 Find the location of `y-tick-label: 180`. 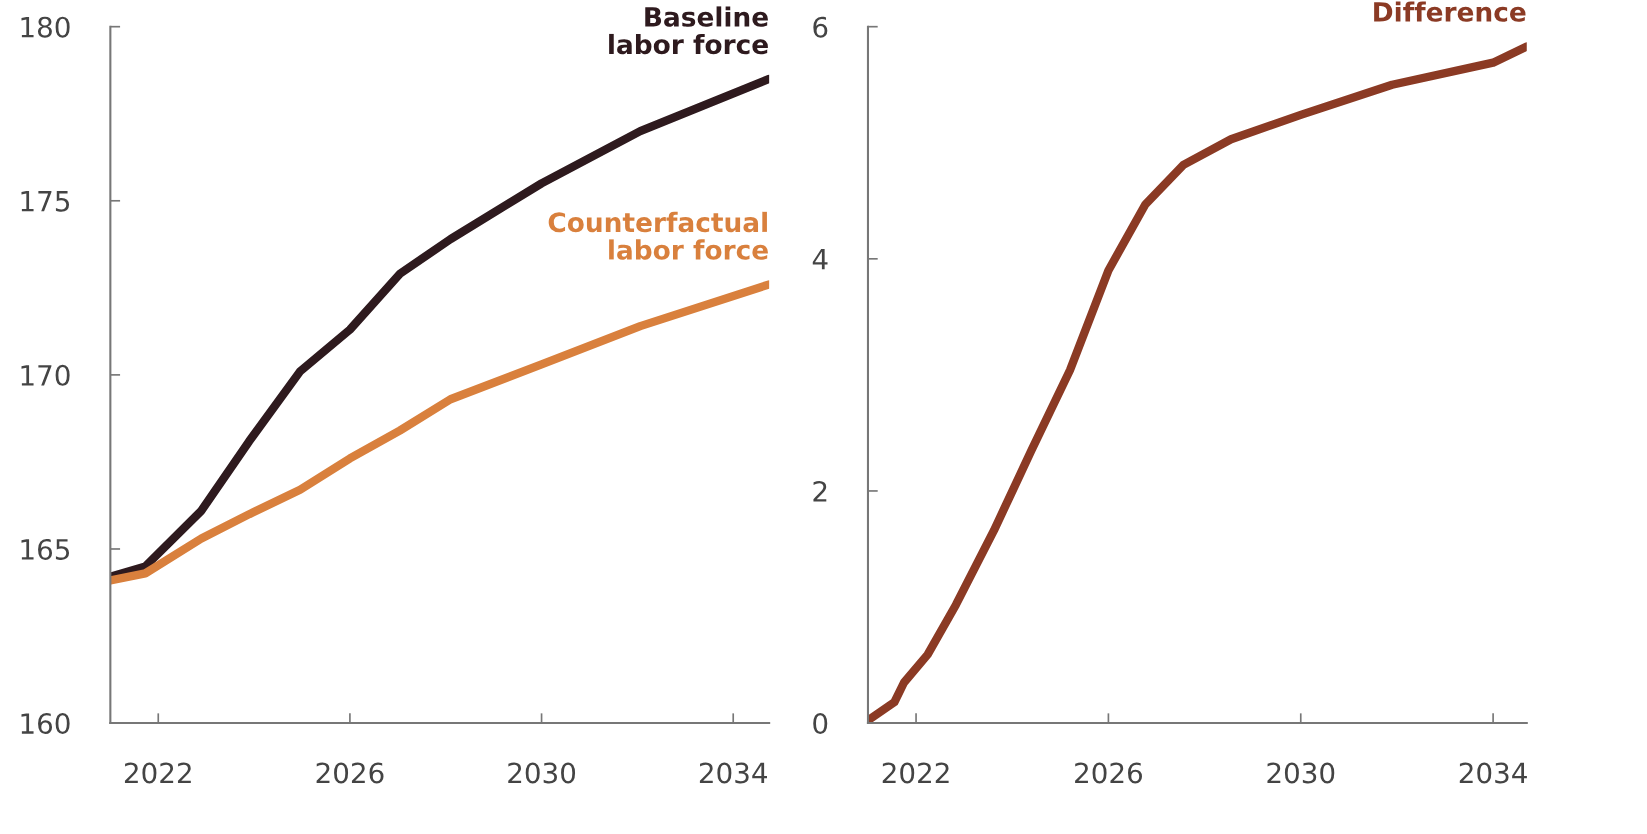

y-tick-label: 180 is located at coordinates (45, 27).